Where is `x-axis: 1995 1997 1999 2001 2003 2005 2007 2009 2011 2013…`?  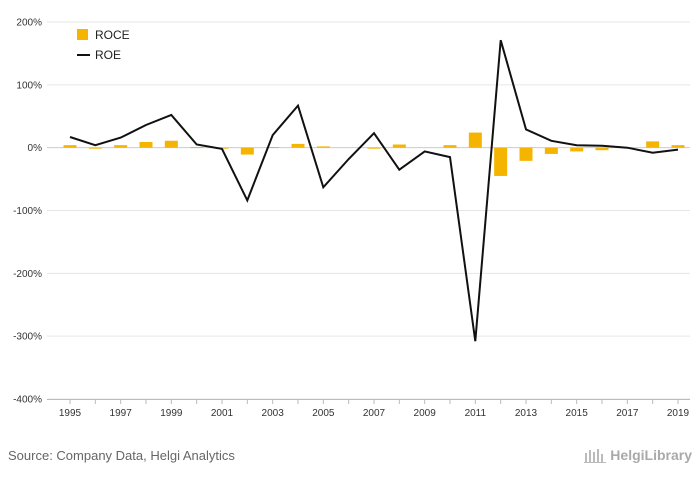
x-axis: 1995 1997 1999 2001 2003 2005 2007 2009 2011 2013… is located at coordinates (368, 409).